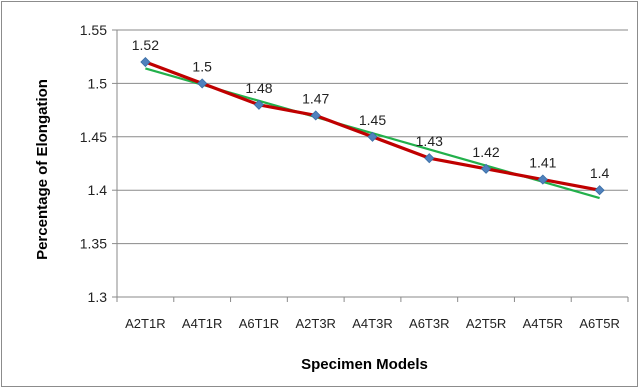  Describe the element at coordinates (98, 190) in the screenshot. I see `y-tick-label: 1.4` at that location.